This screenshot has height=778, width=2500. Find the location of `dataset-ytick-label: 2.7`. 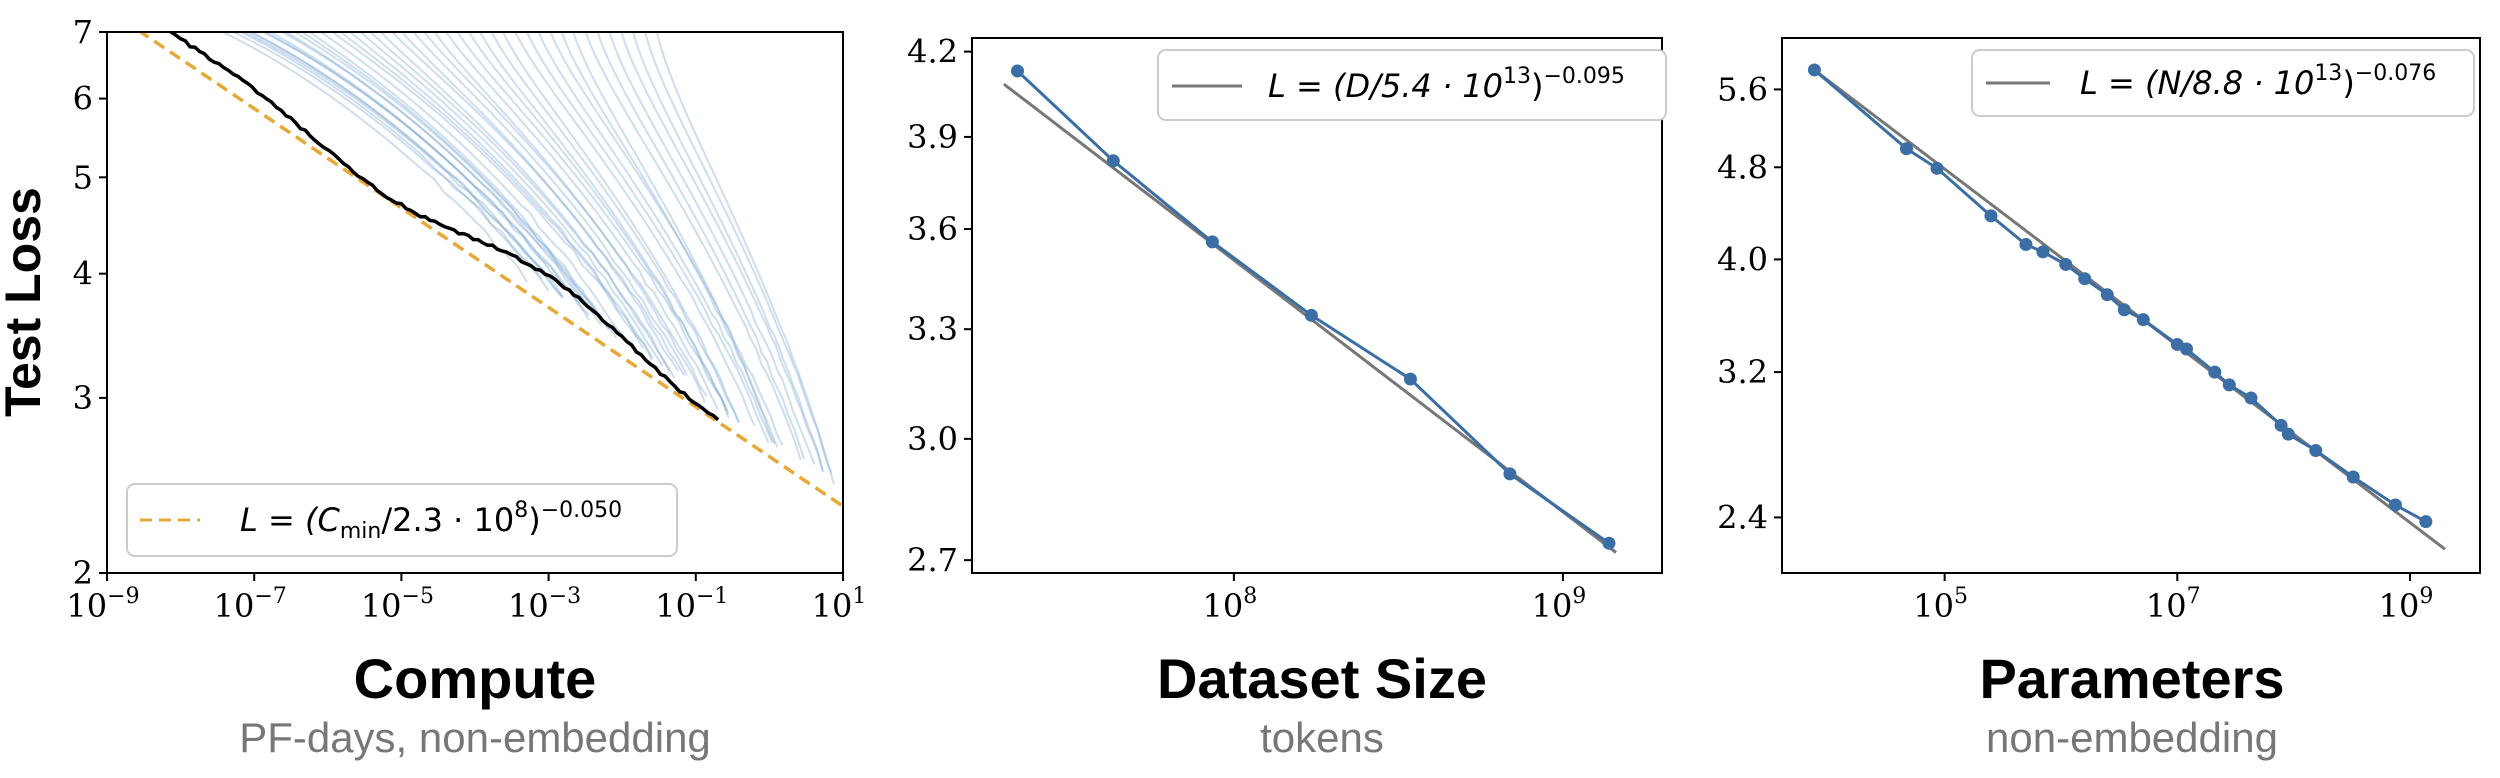

dataset-ytick-label: 2.7 is located at coordinates (932, 560).